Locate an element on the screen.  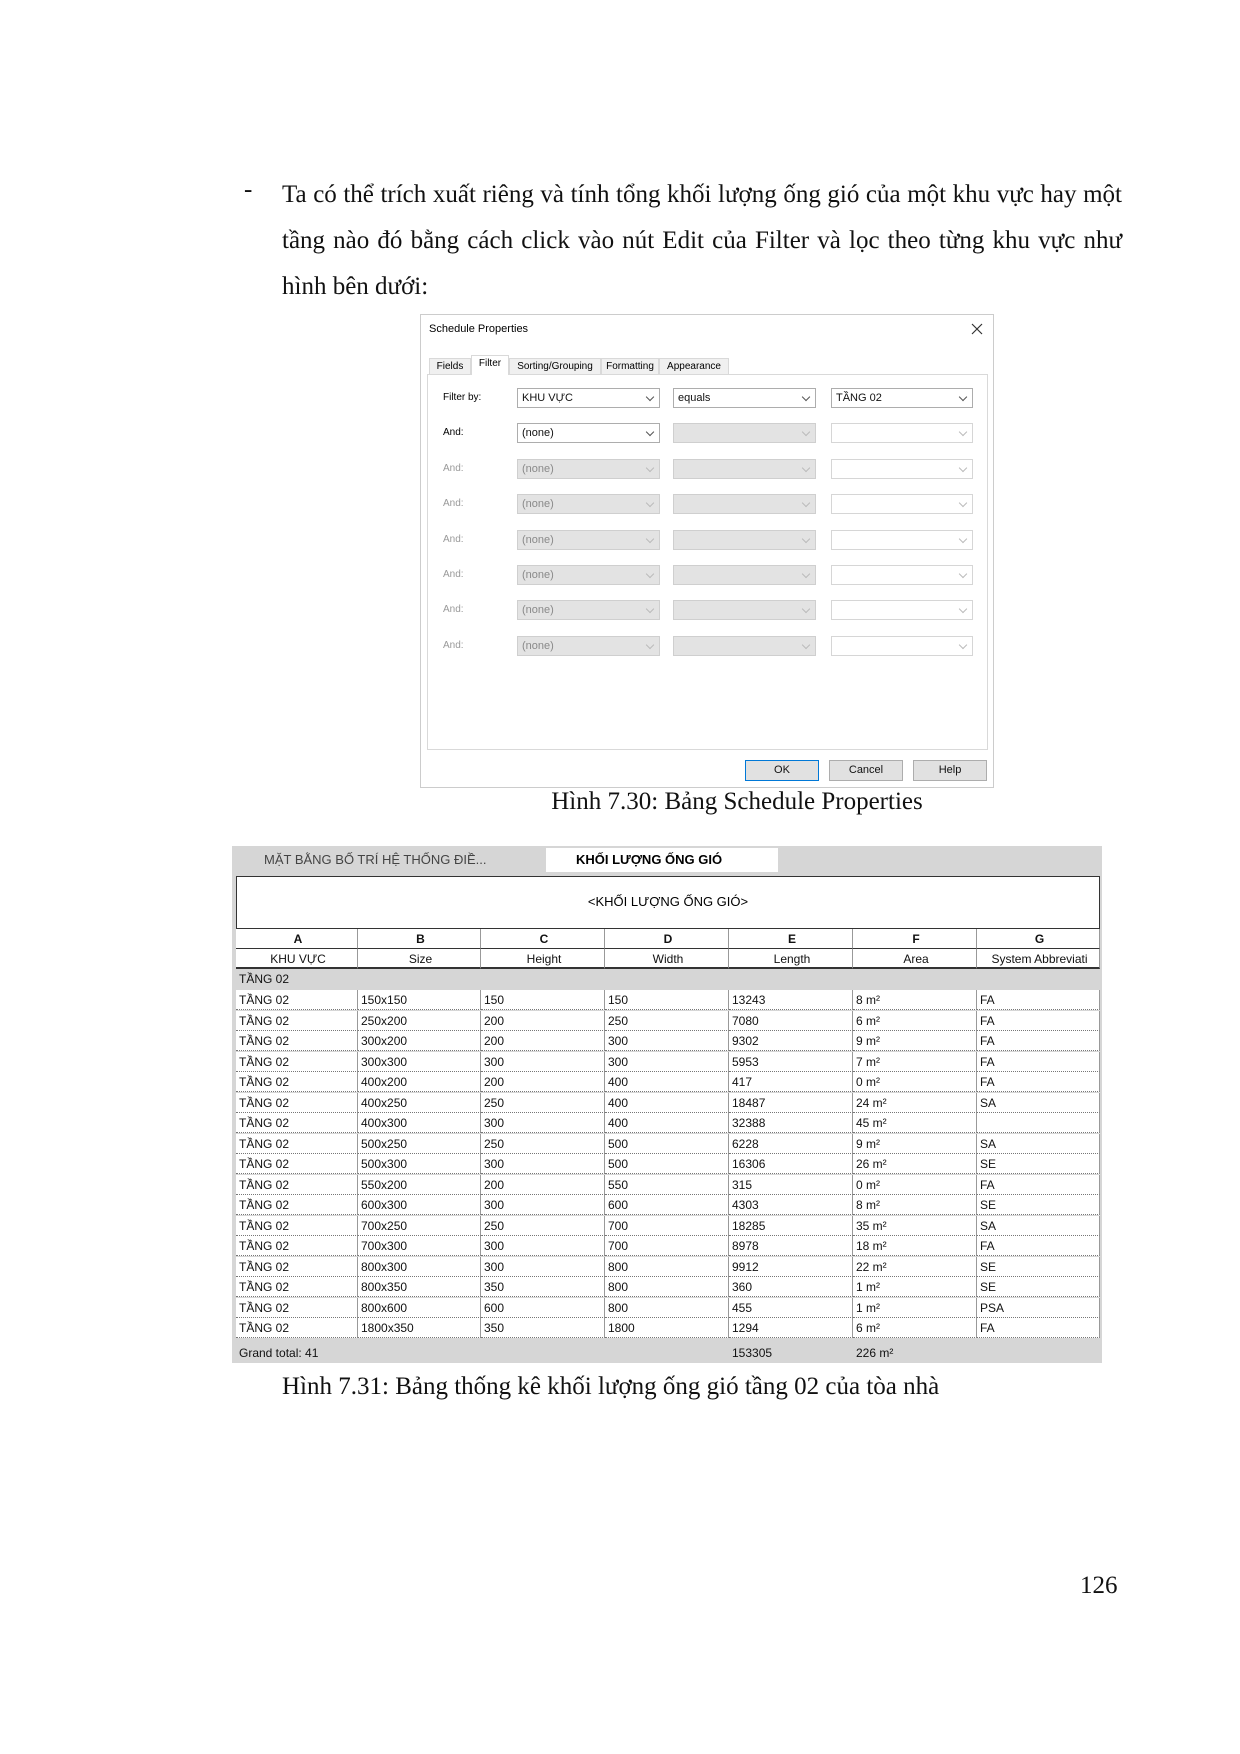
table-cell: 400 is located at coordinates (667, 1102).